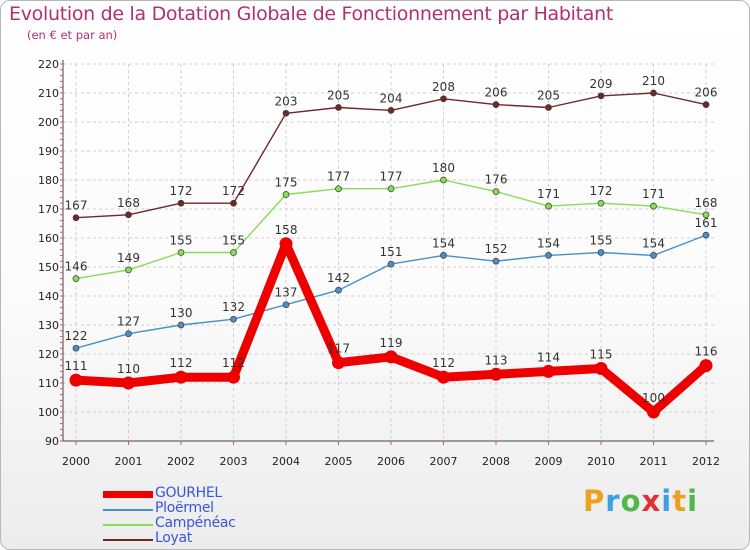 This screenshot has width=750, height=550. What do you see at coordinates (601, 191) in the screenshot?
I see `data-label-campeneac: 172` at bounding box center [601, 191].